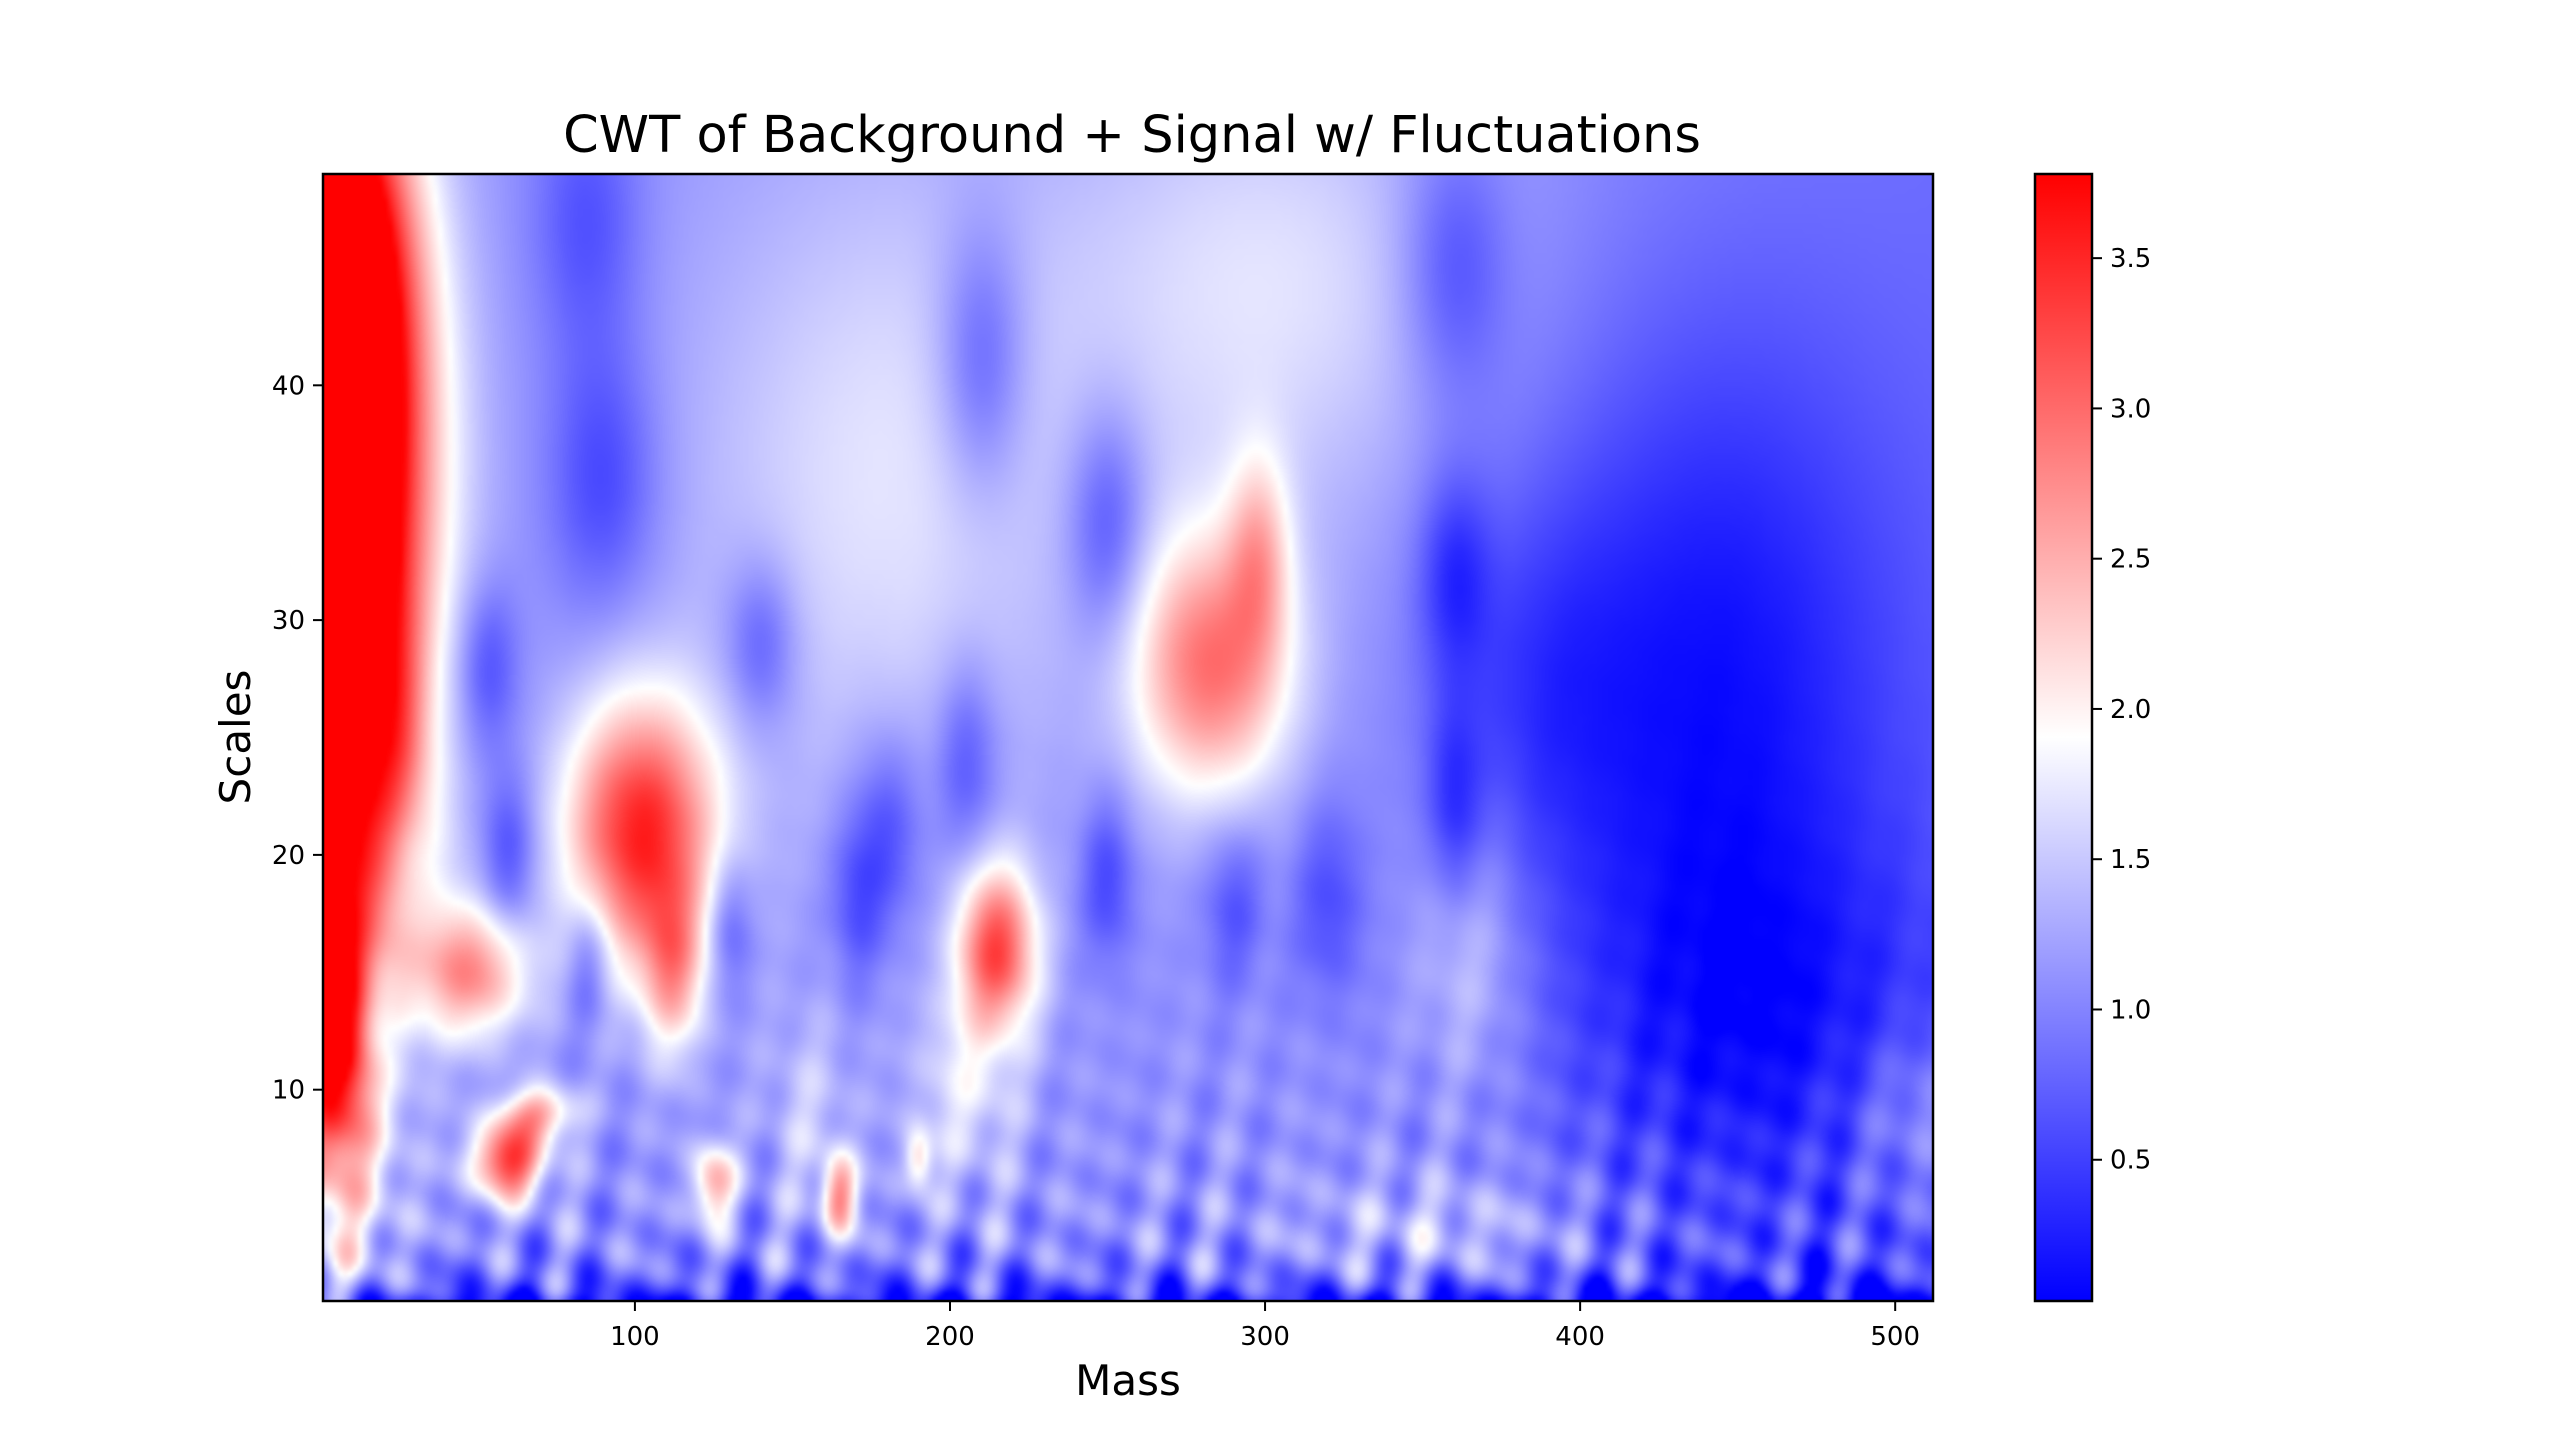 The width and height of the screenshot is (2560, 1440). Describe the element at coordinates (635, 1337) in the screenshot. I see `x-tick-label: 100` at that location.